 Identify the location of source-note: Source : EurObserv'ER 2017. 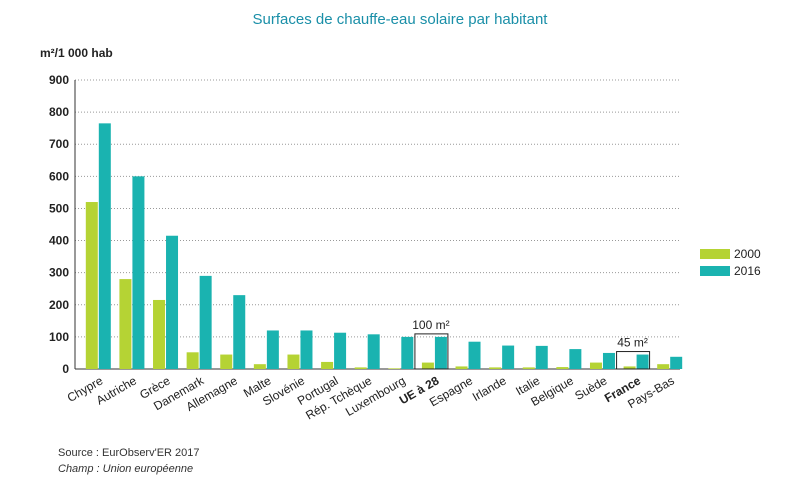
(129, 453).